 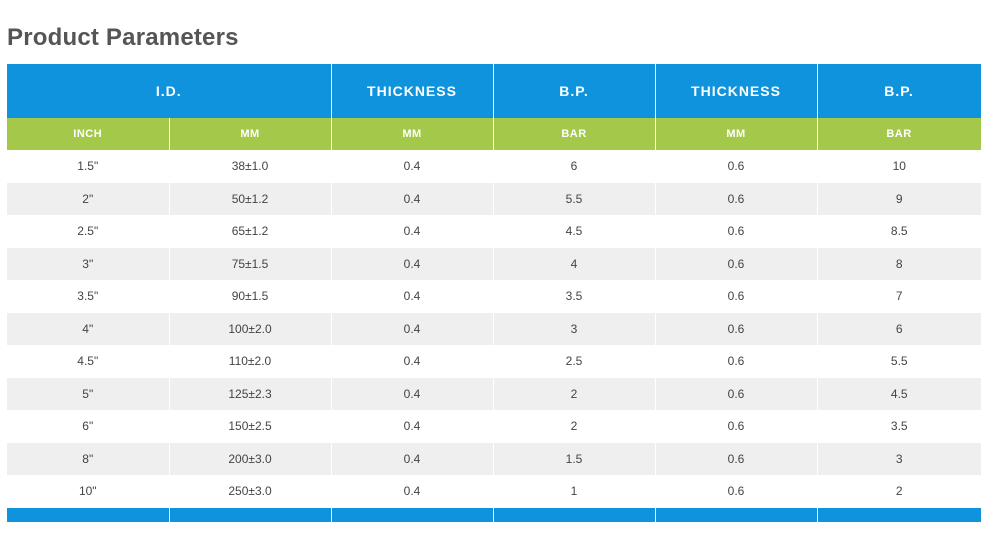 I want to click on table-row: 4.5" 110±2.0 0.4 2.5 0.6 5.5, so click(x=494, y=361).